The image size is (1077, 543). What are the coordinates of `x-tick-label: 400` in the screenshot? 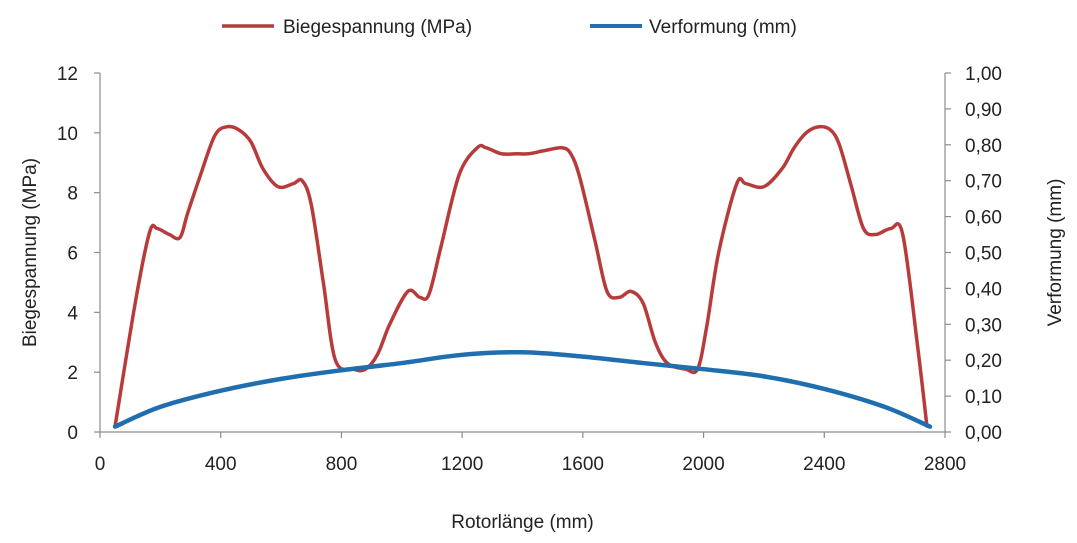 It's located at (221, 464).